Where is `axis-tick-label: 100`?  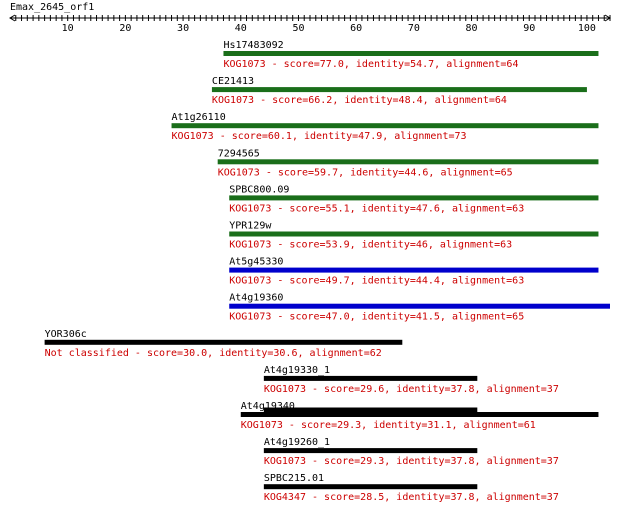
axis-tick-label: 100 is located at coordinates (587, 28).